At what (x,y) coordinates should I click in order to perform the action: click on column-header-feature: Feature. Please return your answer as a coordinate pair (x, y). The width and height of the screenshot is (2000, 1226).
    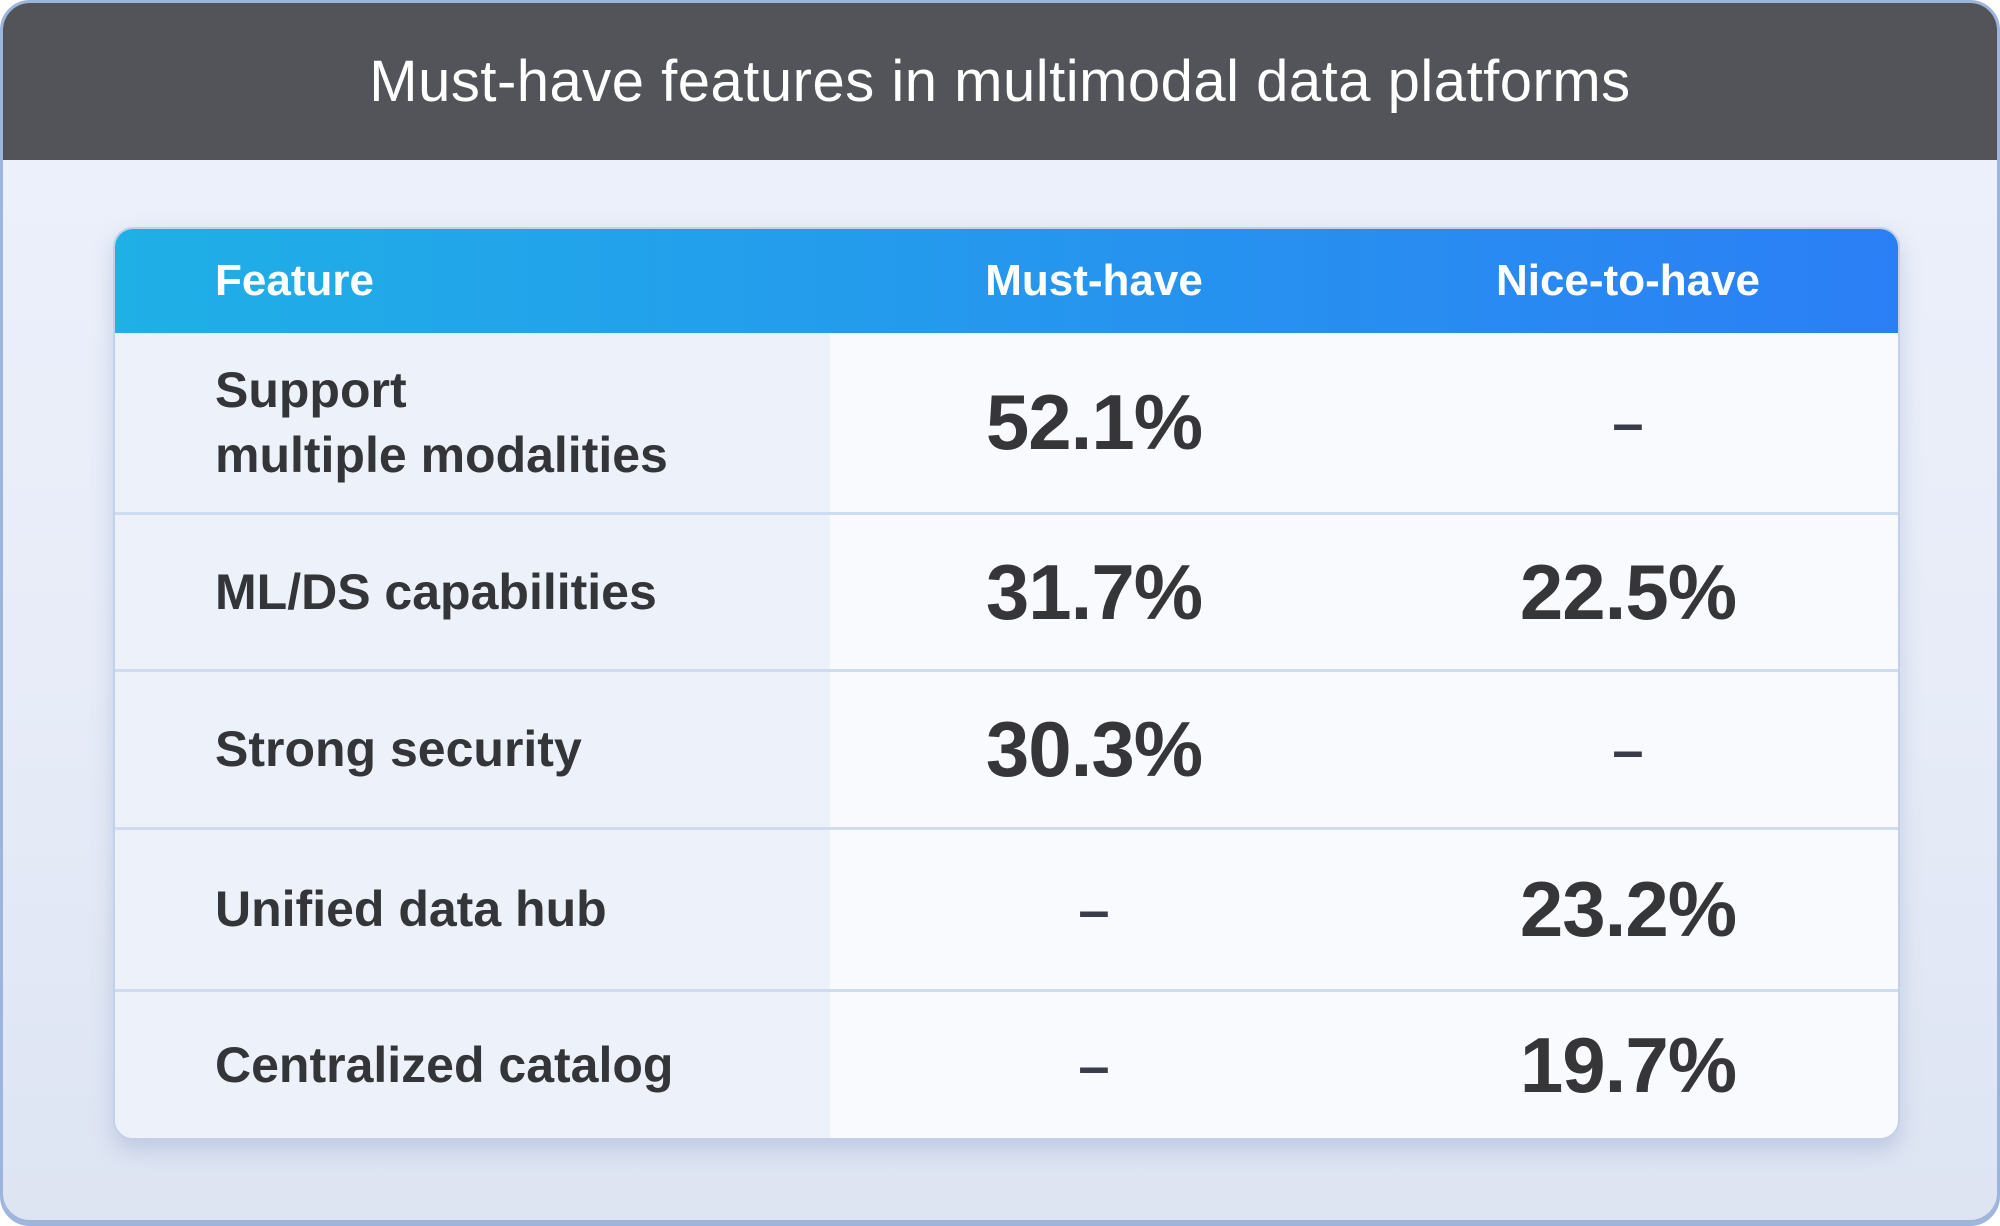
    Looking at the image, I should click on (294, 280).